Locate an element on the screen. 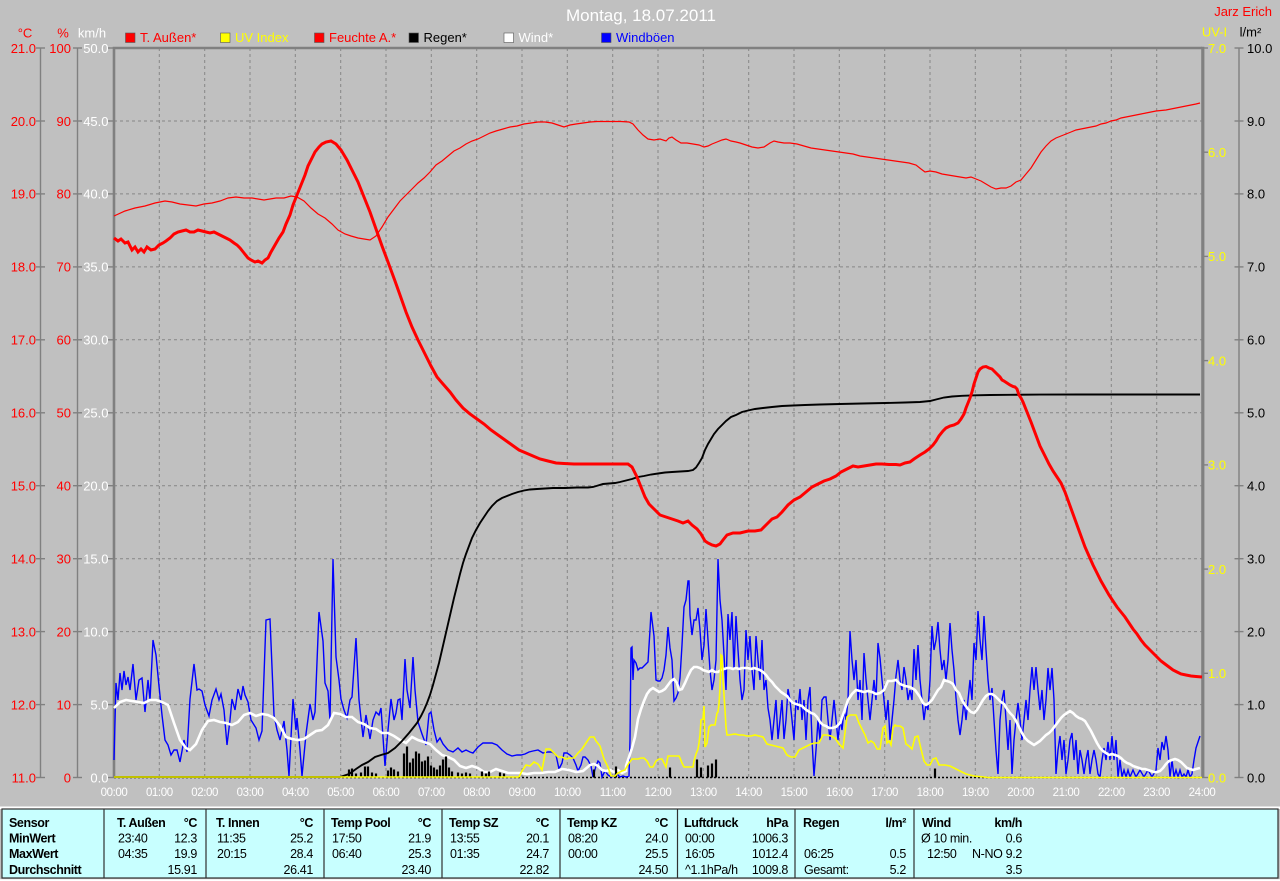  svg-text: 11:00 is located at coordinates (613, 793).